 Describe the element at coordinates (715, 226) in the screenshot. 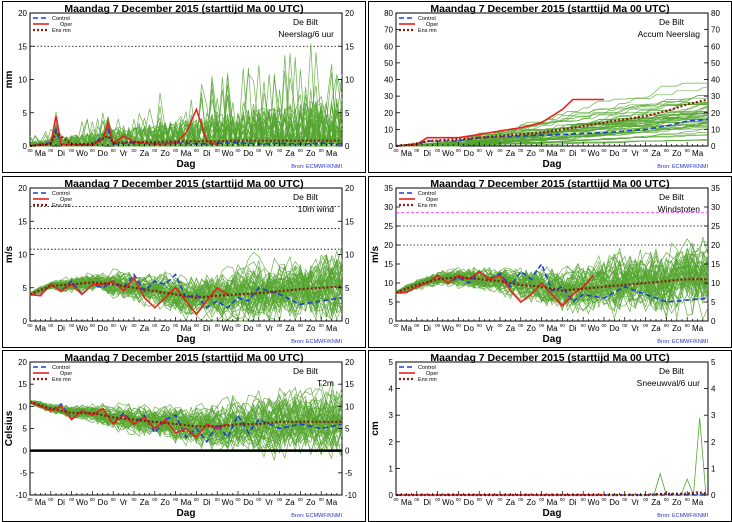

I see `y-tick-label-right: 25` at that location.